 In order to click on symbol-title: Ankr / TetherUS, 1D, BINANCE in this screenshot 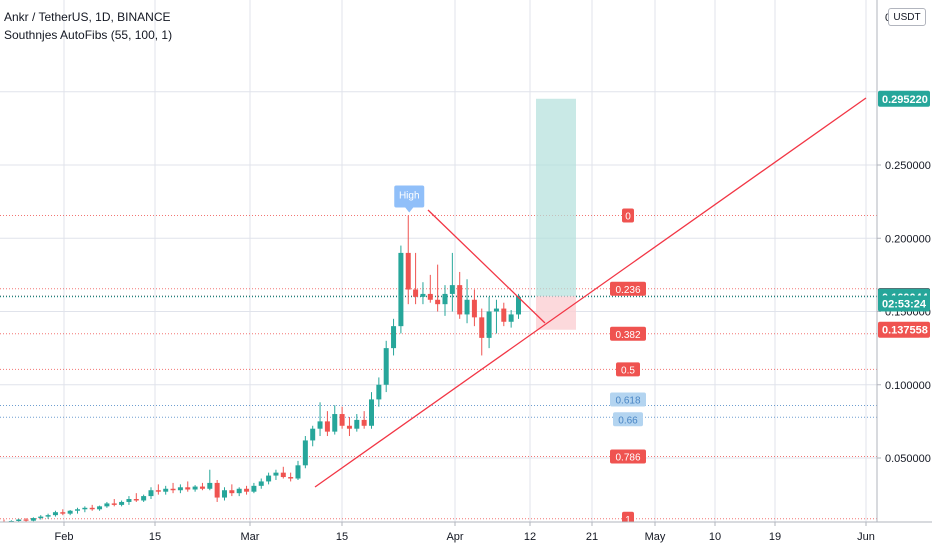, I will do `click(87, 17)`.